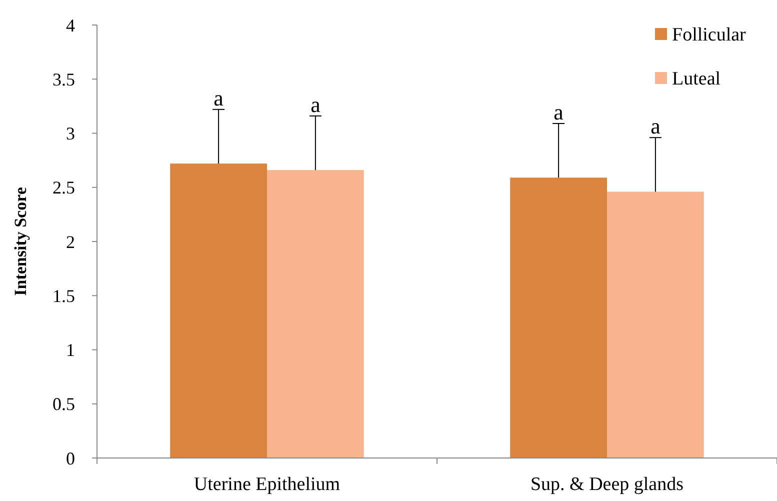  I want to click on y-tick-label: 2, so click(70, 242).